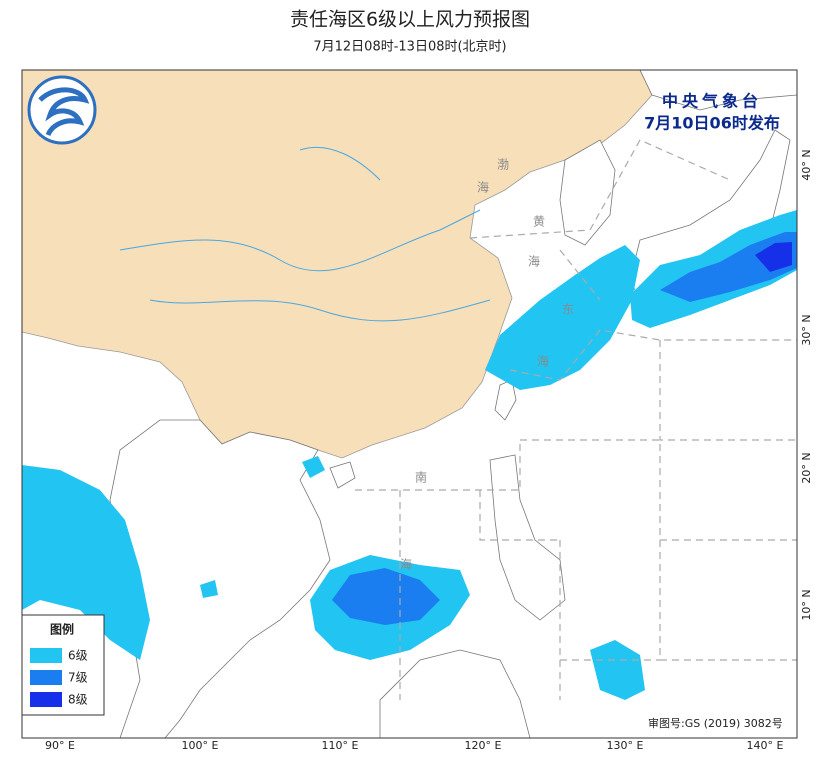 This screenshot has height=758, width=821. What do you see at coordinates (455, 693) in the screenshot?
I see `borneo` at bounding box center [455, 693].